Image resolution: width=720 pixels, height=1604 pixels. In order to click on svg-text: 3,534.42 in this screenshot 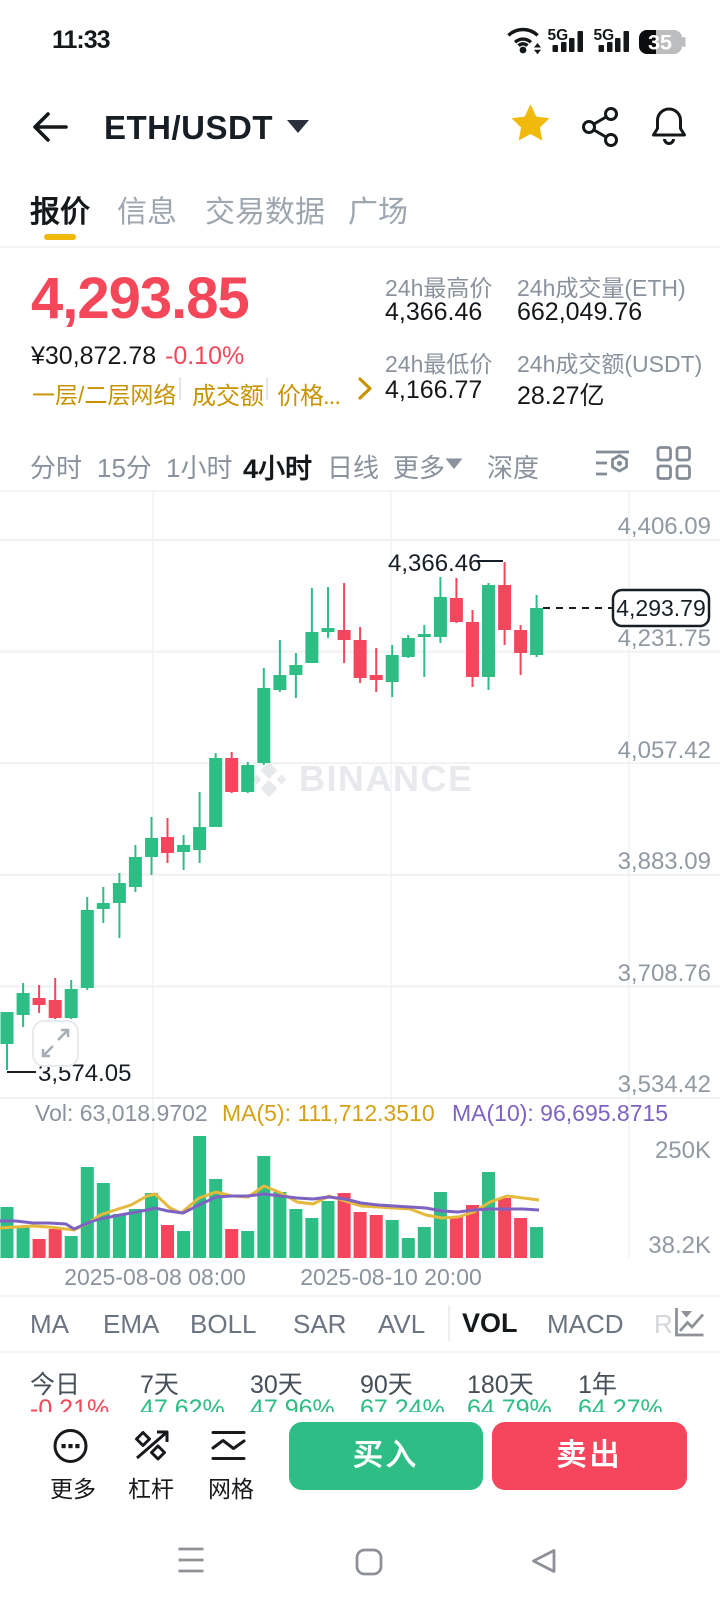, I will do `click(664, 1084)`.